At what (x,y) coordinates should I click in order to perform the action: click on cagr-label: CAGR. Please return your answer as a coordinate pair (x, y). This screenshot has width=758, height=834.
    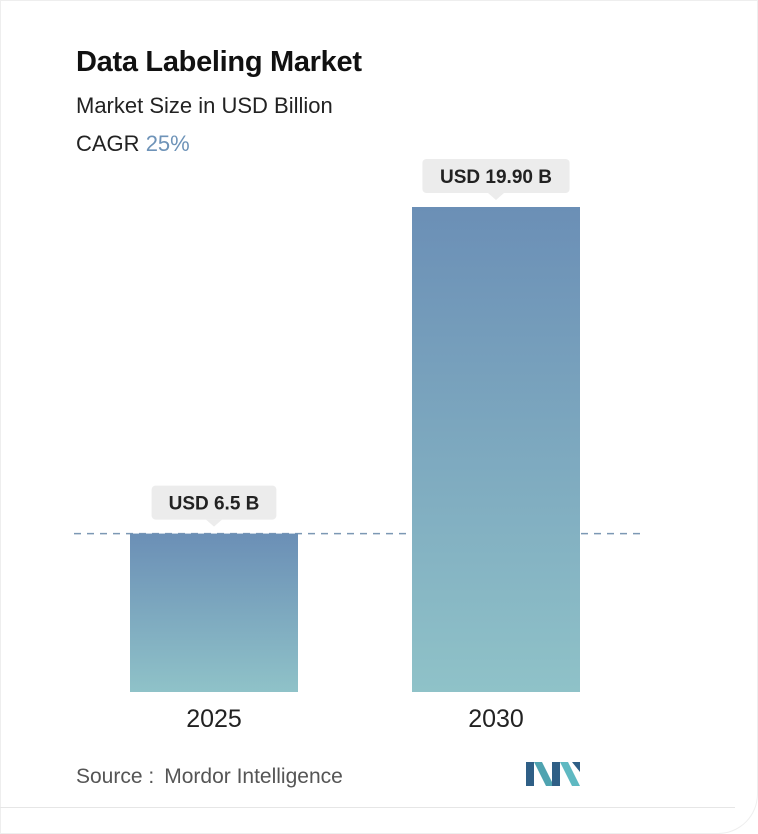
    Looking at the image, I should click on (108, 143).